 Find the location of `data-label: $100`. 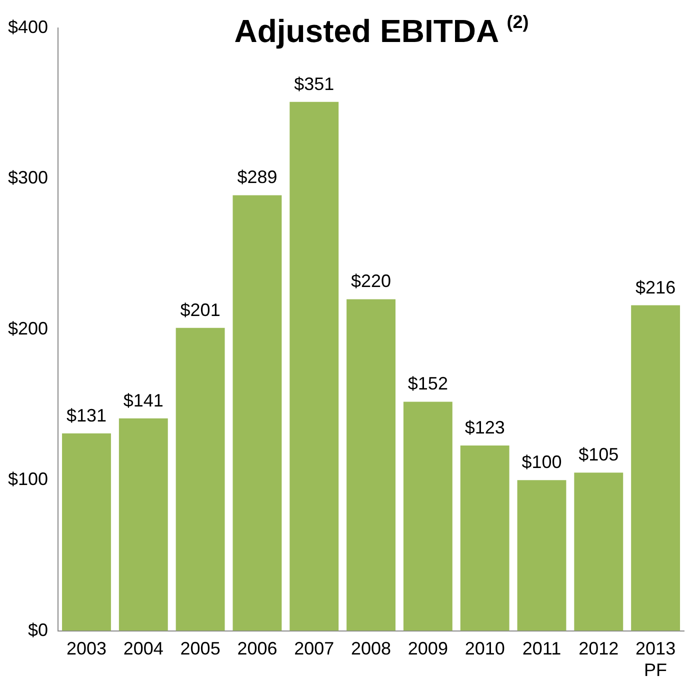

data-label: $100 is located at coordinates (542, 462).